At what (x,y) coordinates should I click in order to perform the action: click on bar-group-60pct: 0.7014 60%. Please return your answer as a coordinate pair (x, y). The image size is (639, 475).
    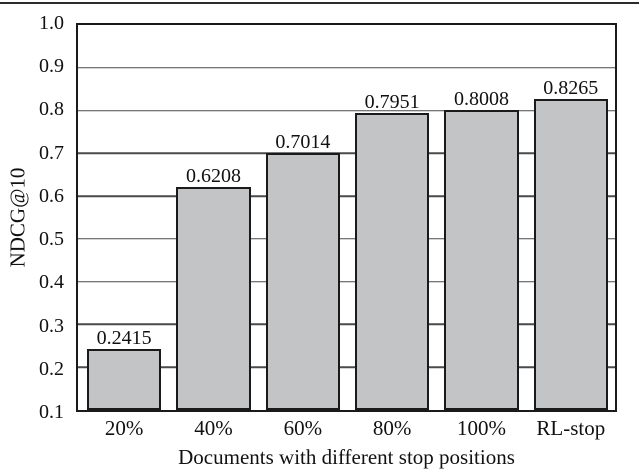
    Looking at the image, I should click on (302, 232).